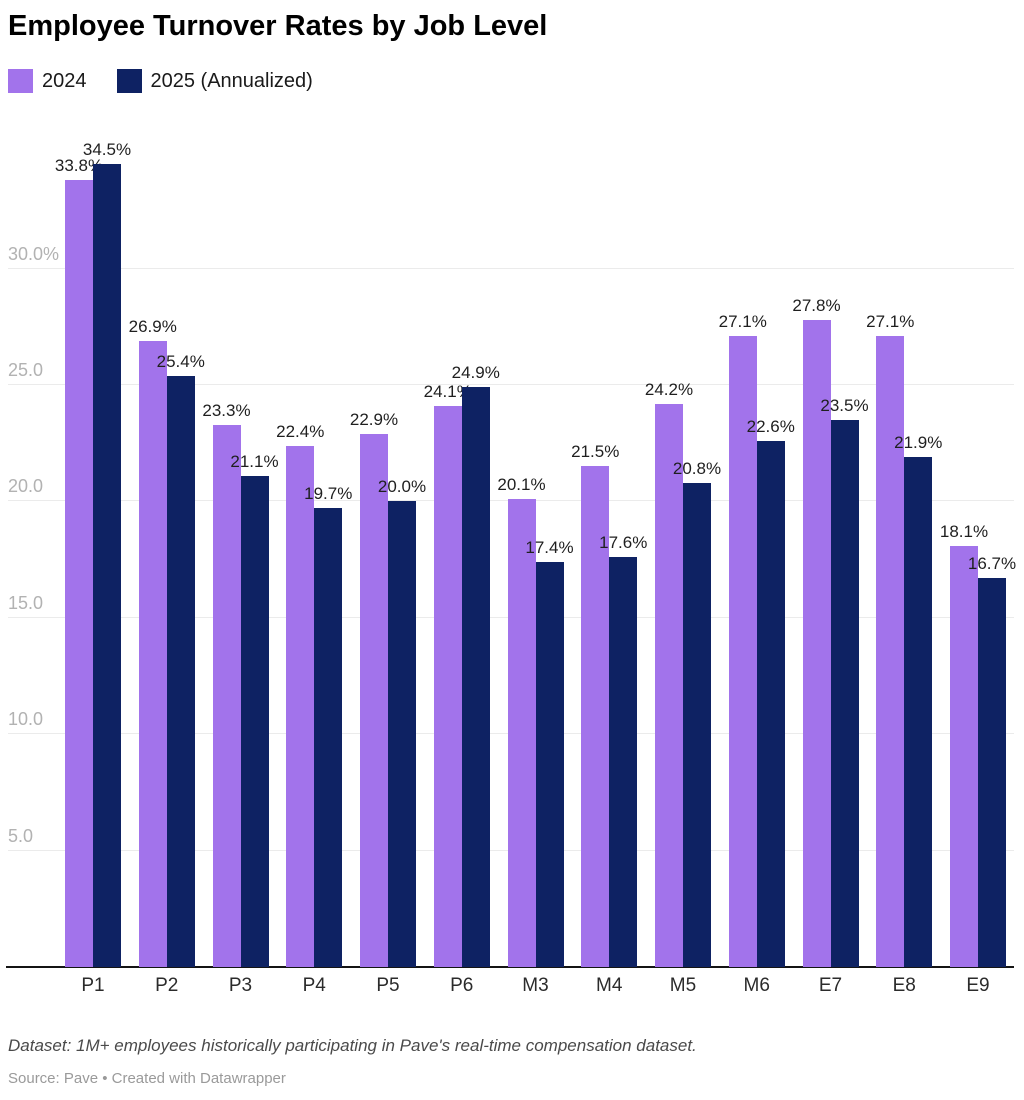 This screenshot has width=1024, height=1100. What do you see at coordinates (756, 985) in the screenshot?
I see `x-tick-label-m6: M6` at bounding box center [756, 985].